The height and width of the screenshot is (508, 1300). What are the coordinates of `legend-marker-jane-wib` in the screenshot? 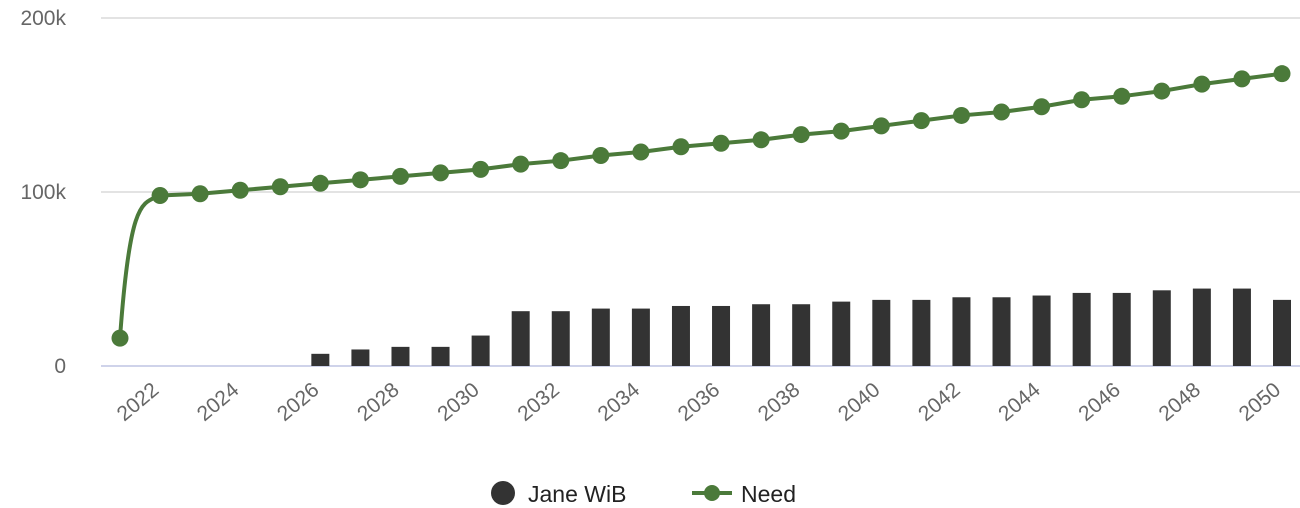 It's located at (503, 493).